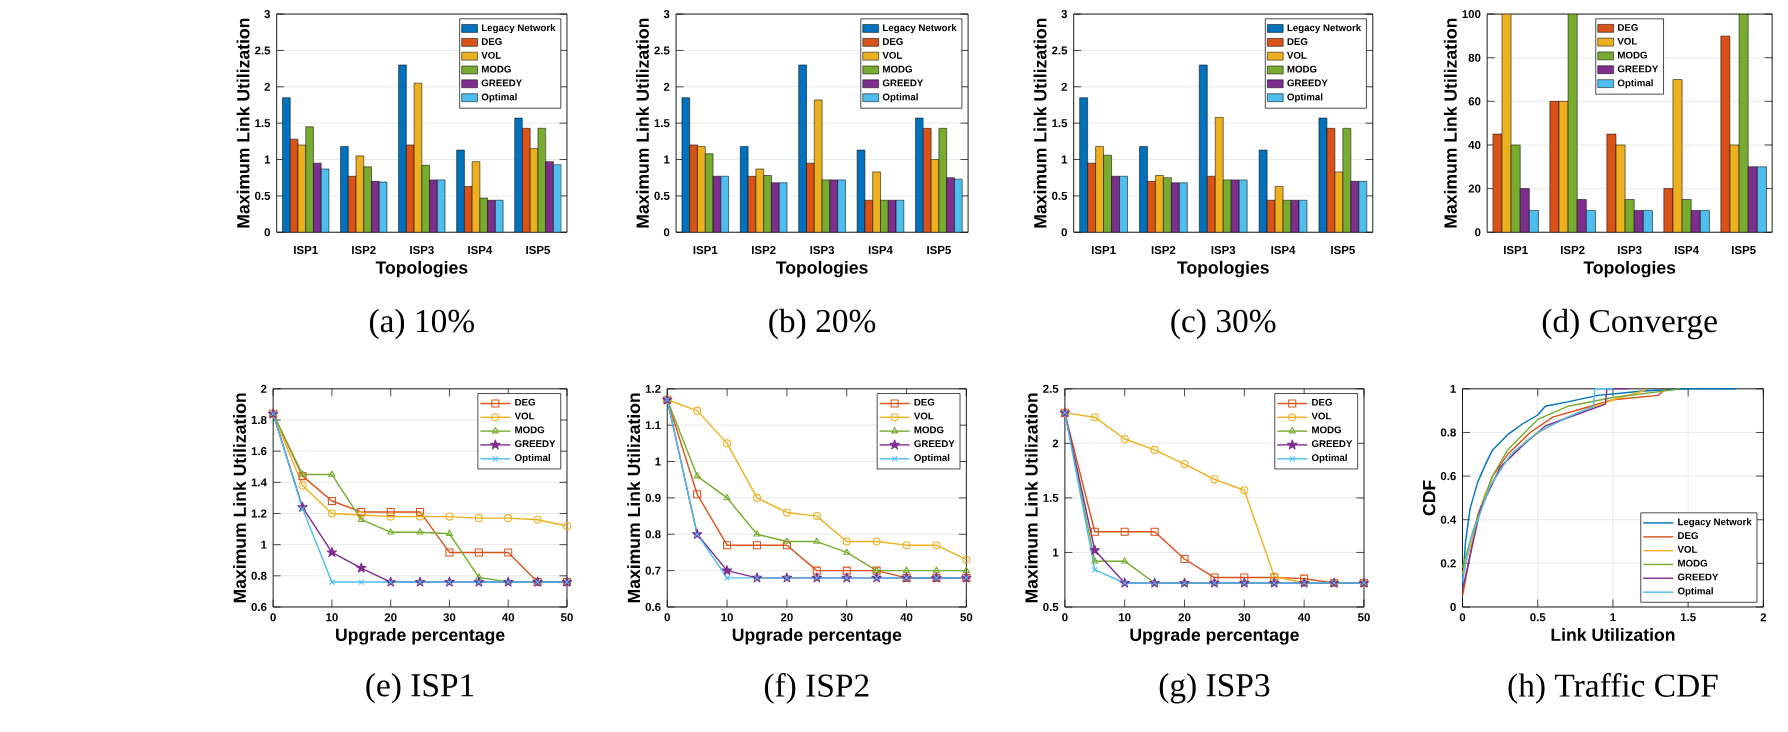  Describe the element at coordinates (822, 324) in the screenshot. I see `text: (b) 20%` at that location.